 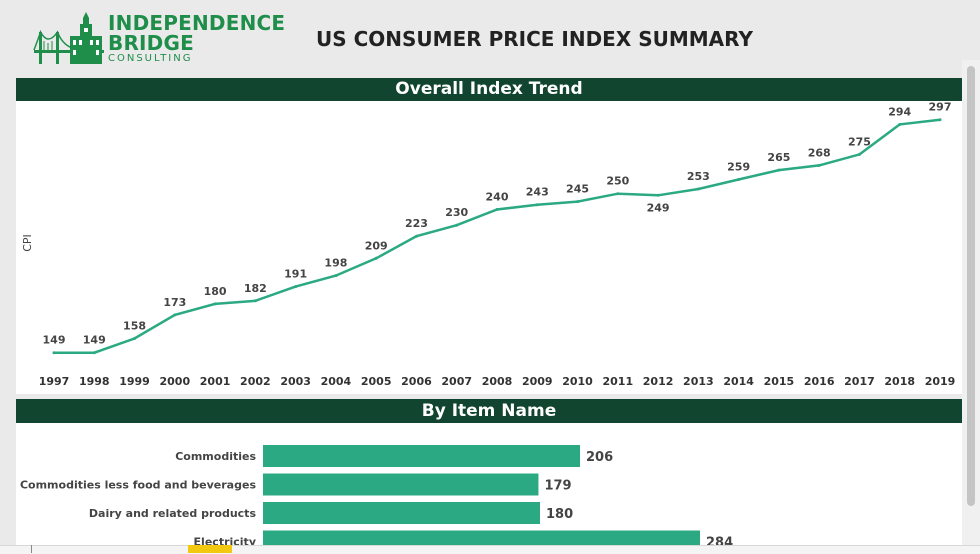 What do you see at coordinates (971, 286) in the screenshot?
I see `scrollbar-thumb` at bounding box center [971, 286].